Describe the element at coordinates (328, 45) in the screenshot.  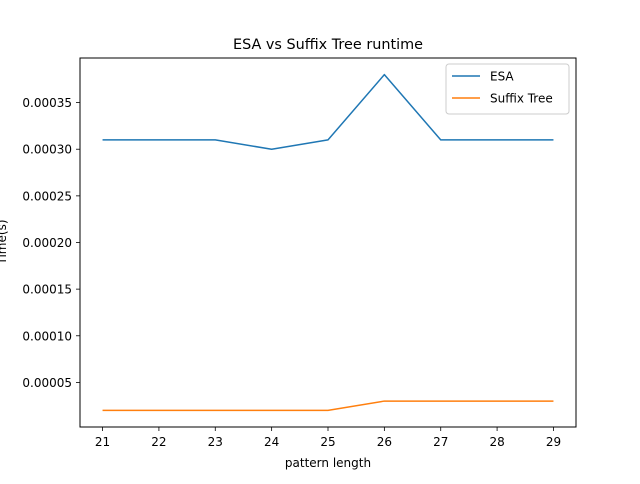
I see `chart-title: ESA vs Suffix Tree runtime` at that location.